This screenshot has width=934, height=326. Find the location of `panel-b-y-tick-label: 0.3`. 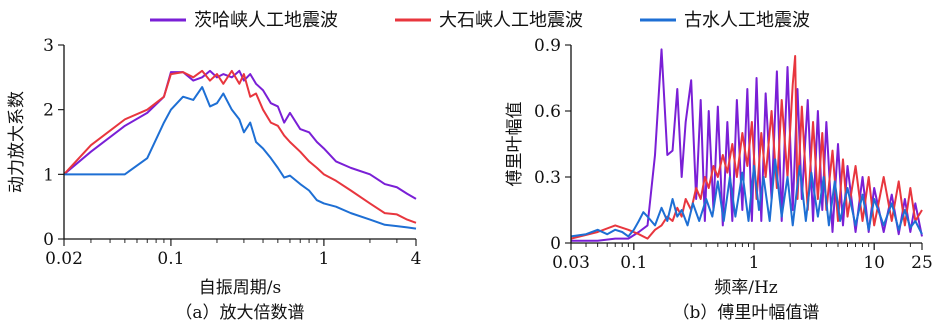

panel-b-y-tick-label: 0.3 is located at coordinates (547, 178).